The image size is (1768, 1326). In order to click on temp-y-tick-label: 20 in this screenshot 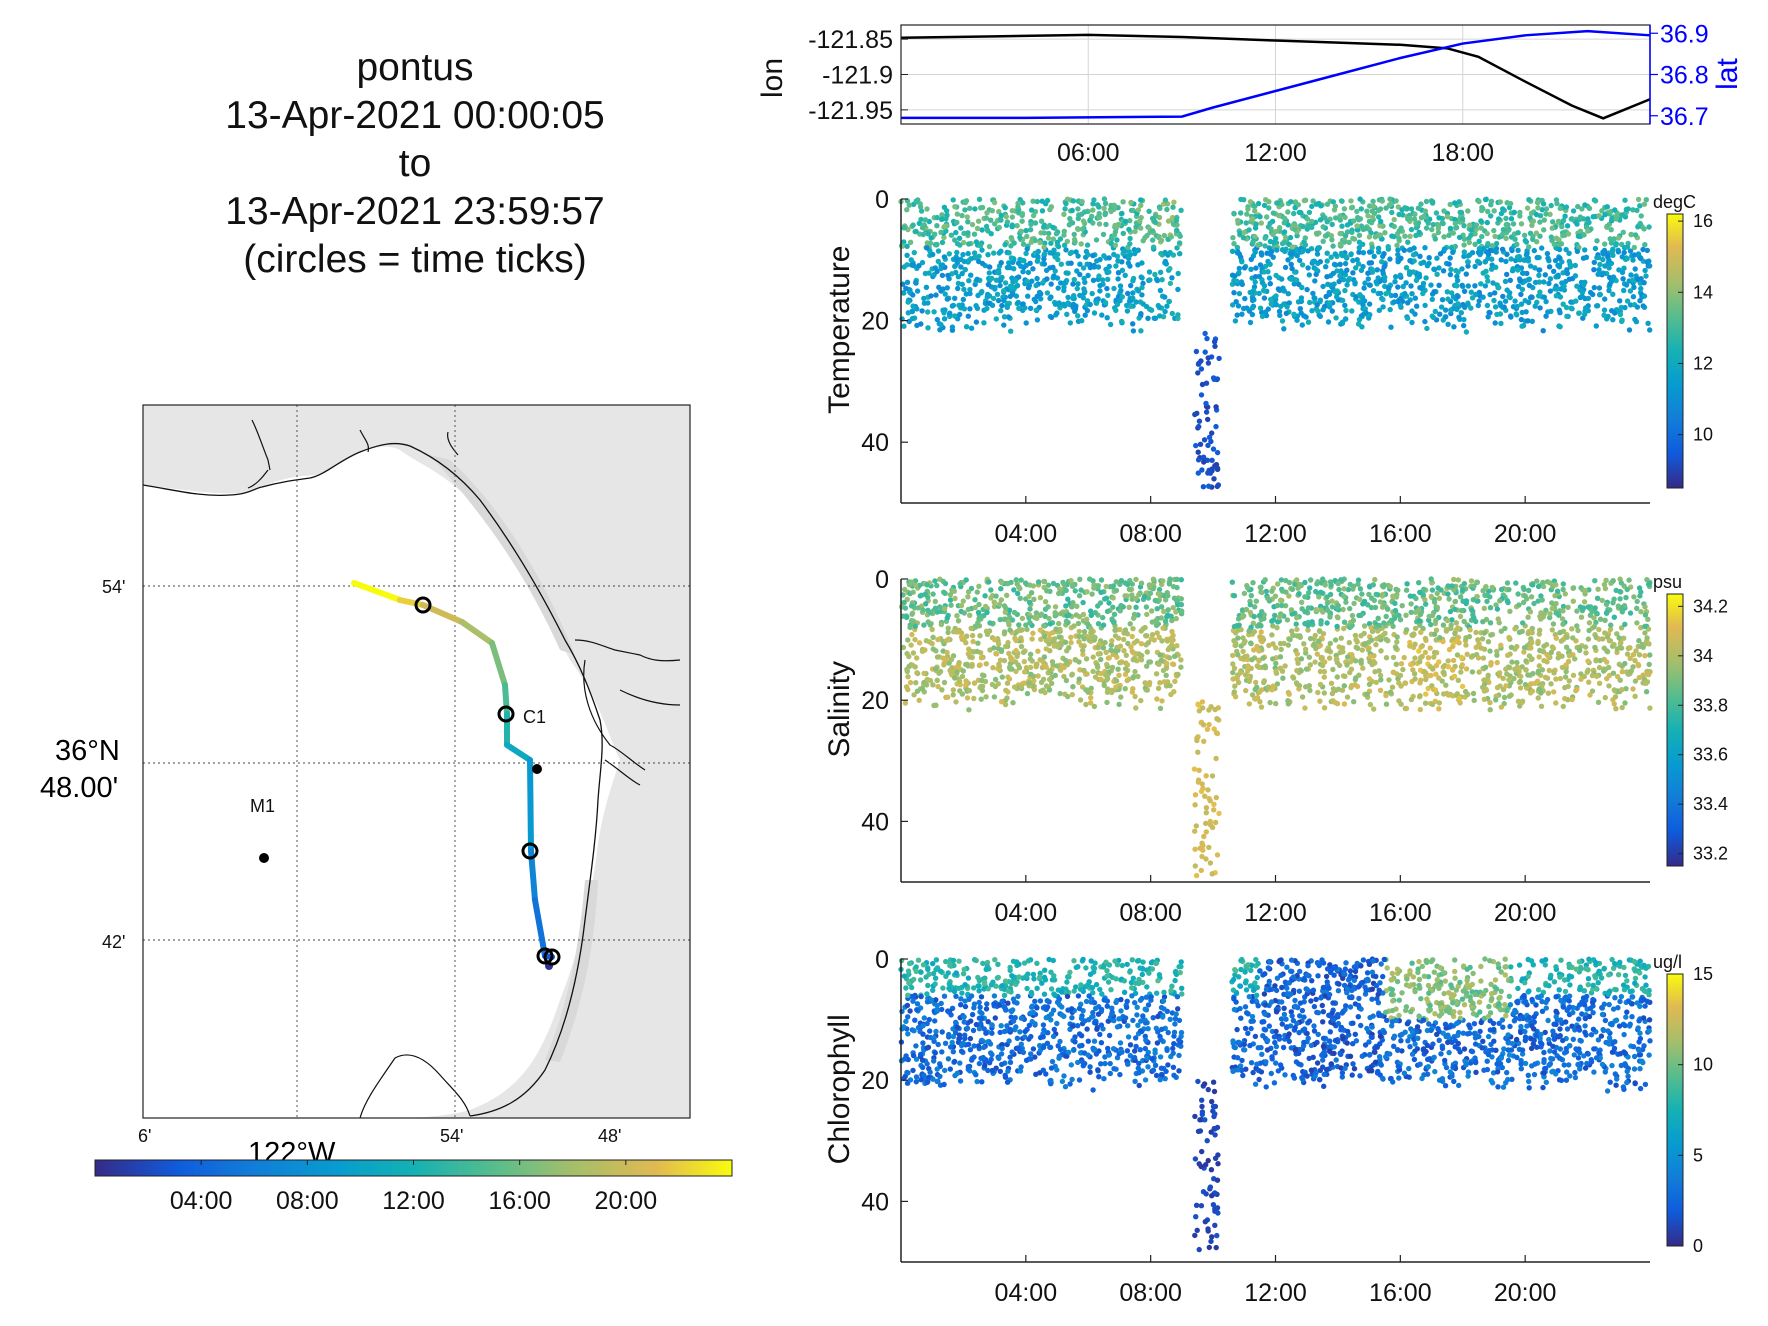, I will do `click(875, 322)`.